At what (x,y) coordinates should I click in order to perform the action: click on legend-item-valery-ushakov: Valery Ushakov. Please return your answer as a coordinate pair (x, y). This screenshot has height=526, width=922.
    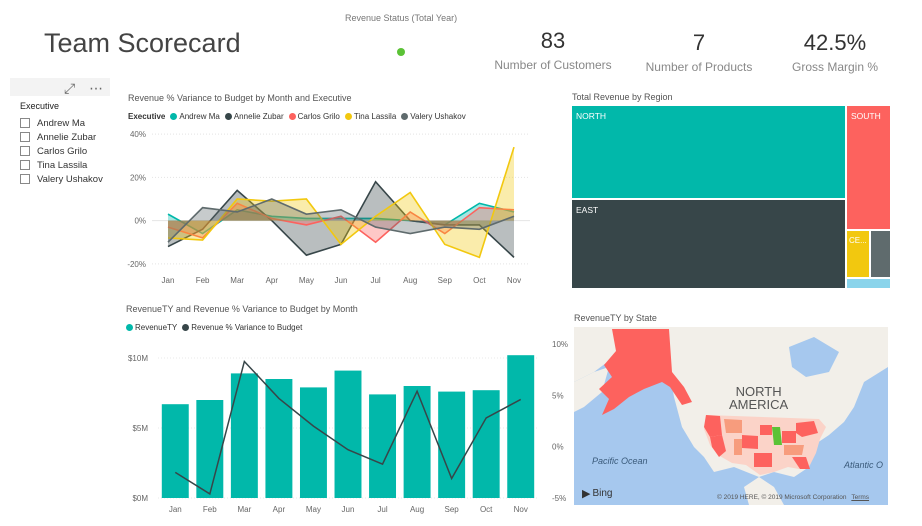
    Looking at the image, I should click on (433, 116).